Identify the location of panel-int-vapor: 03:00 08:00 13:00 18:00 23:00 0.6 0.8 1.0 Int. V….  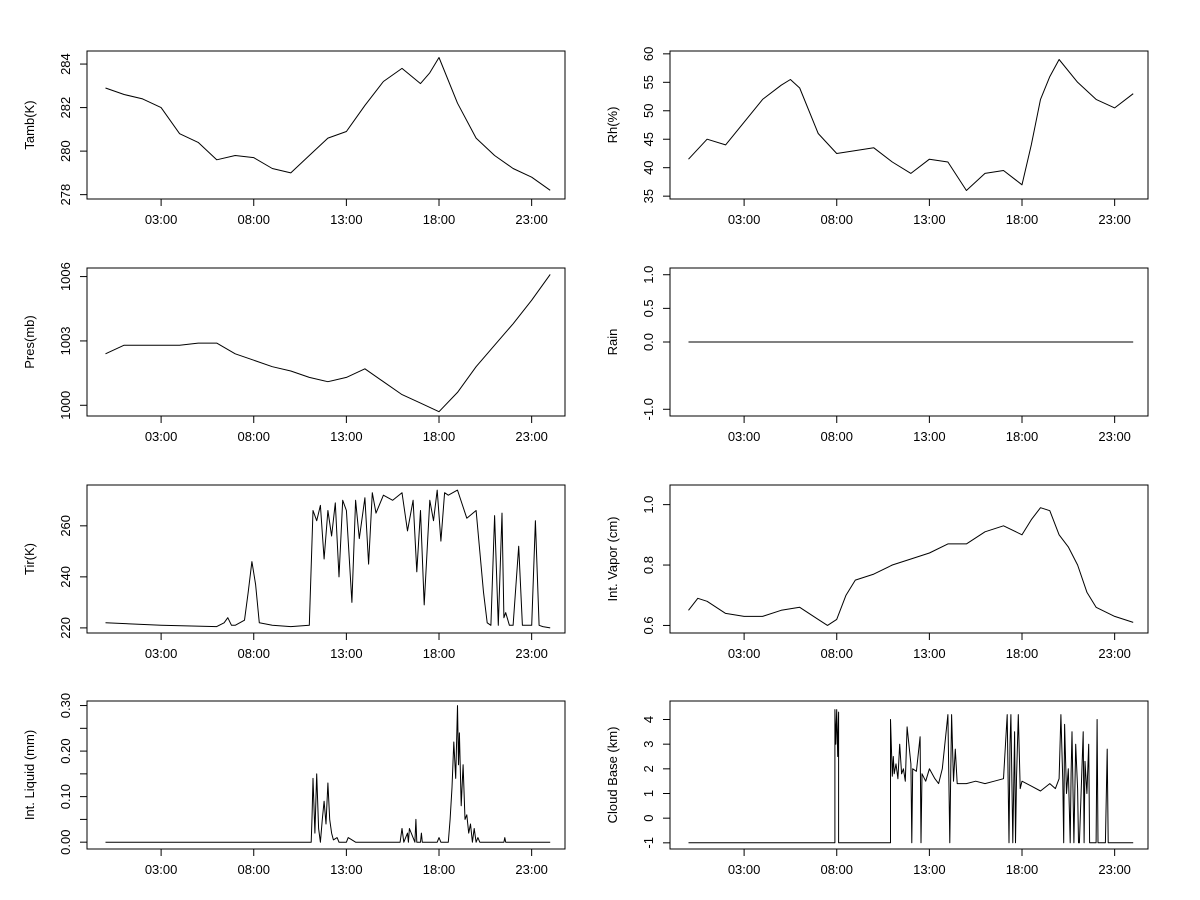
(877, 572).